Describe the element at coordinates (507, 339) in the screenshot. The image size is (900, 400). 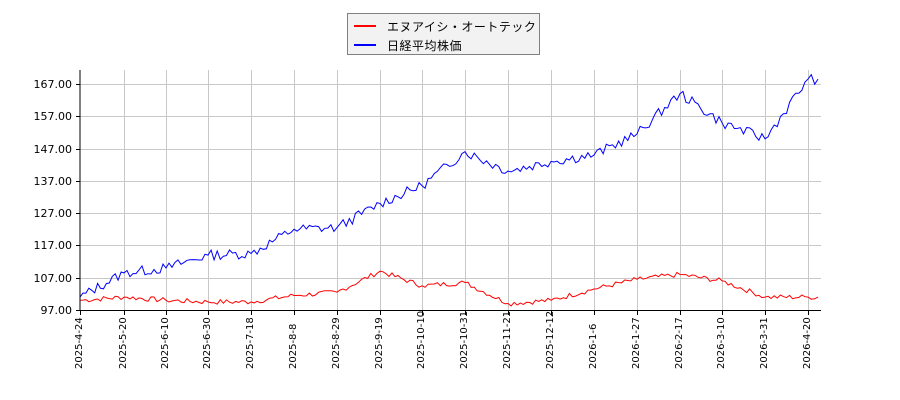
I see `x-tick-label: 2025-11-21` at that location.